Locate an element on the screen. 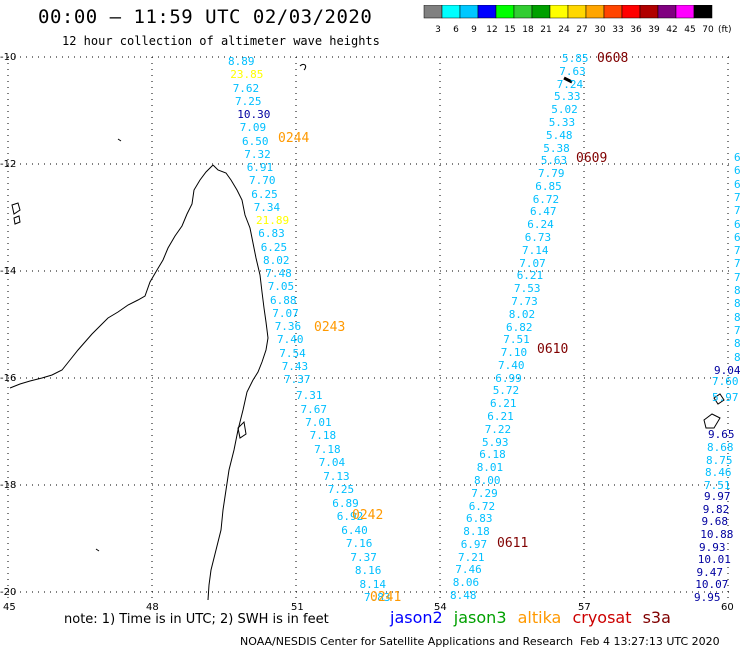  wave-height-label: 7.25 is located at coordinates (248, 101).